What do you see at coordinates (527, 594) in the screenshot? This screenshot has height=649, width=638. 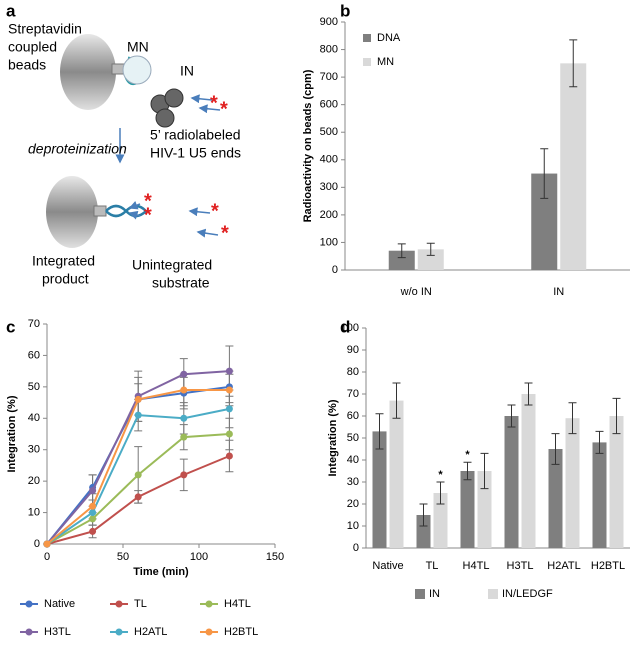 I see `legend-label: IN/LEDGF` at bounding box center [527, 594].